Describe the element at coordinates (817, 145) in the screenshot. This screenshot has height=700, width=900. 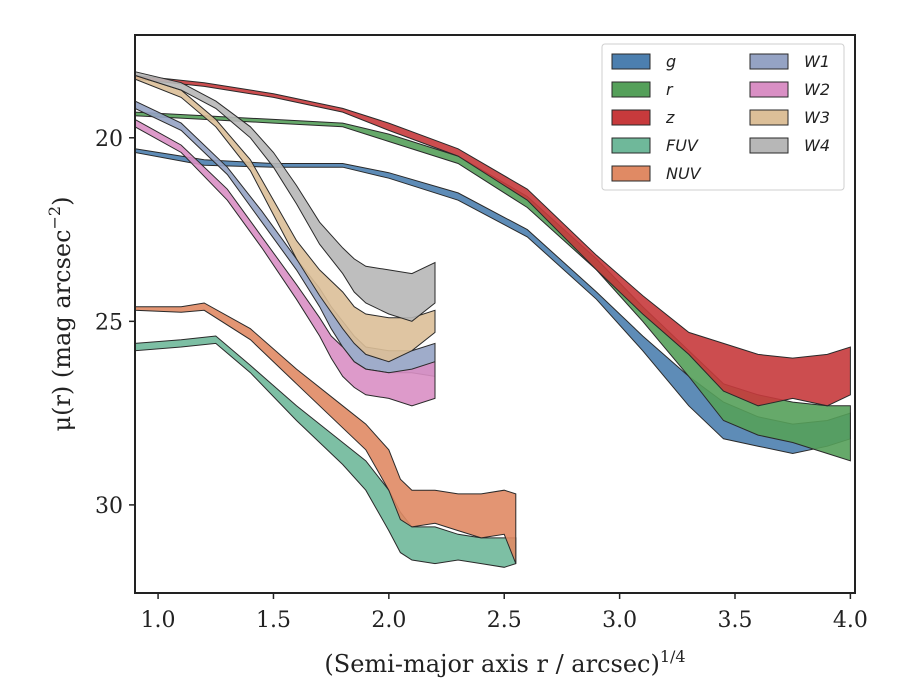
I see `legend-label-w4: W4` at that location.